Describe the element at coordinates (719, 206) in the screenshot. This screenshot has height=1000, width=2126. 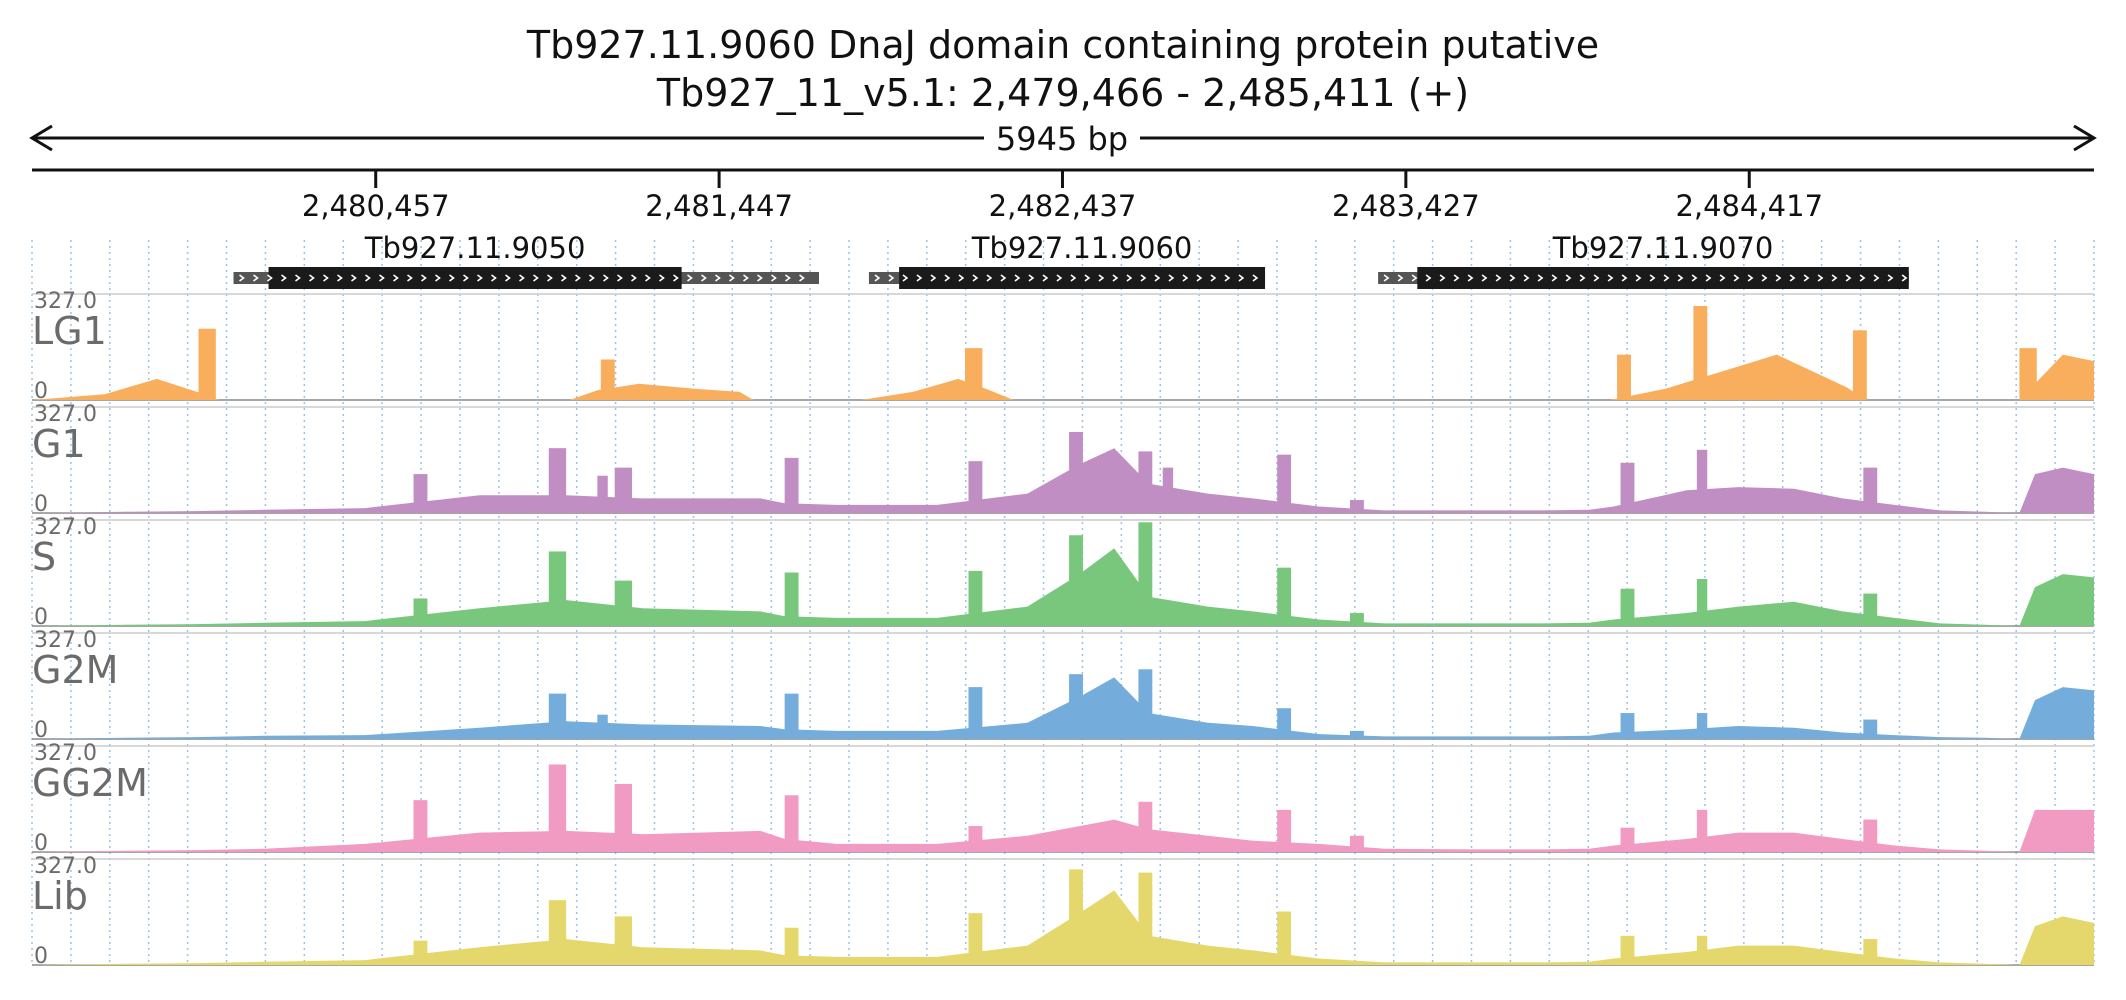
I see `axis-tick-label: 2,481,447` at that location.